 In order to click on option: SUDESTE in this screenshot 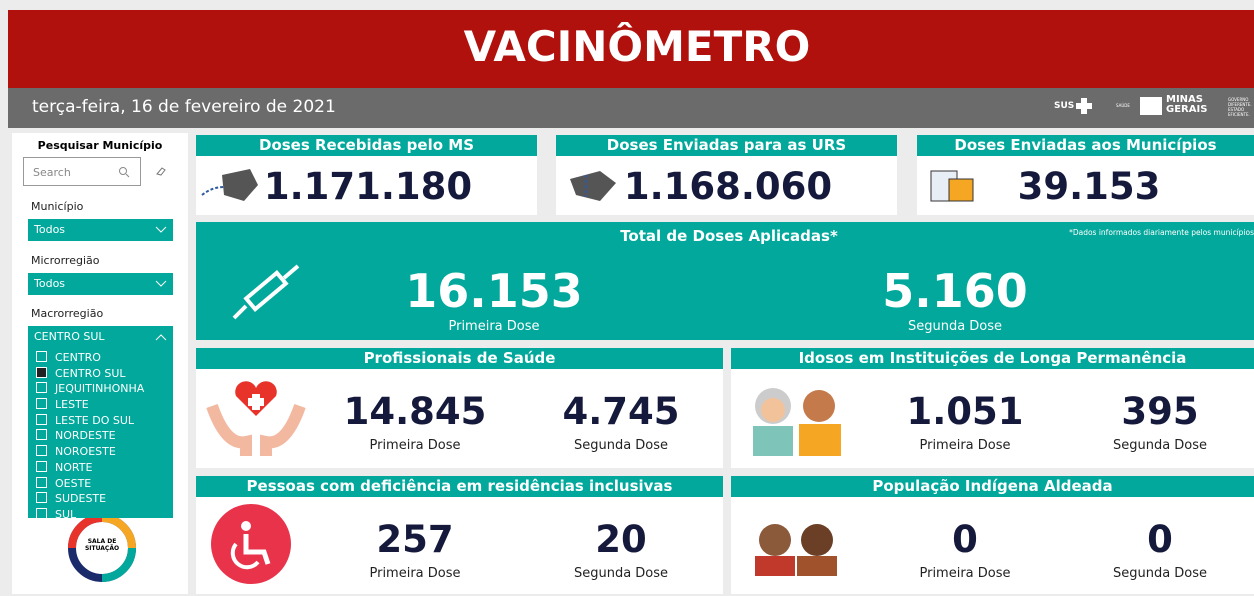, I will do `click(100, 499)`.